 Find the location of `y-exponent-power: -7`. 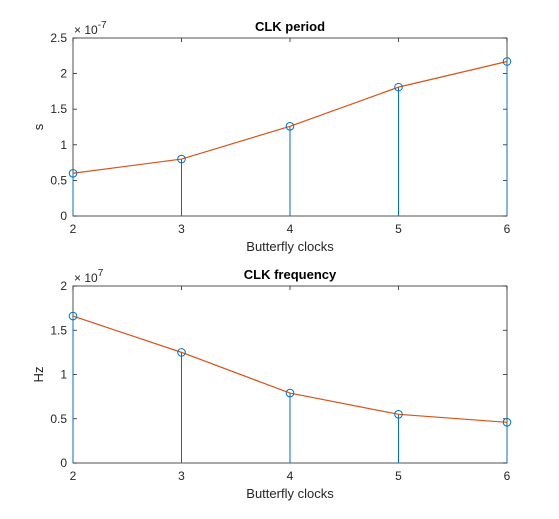

y-exponent-power: -7 is located at coordinates (102, 25).